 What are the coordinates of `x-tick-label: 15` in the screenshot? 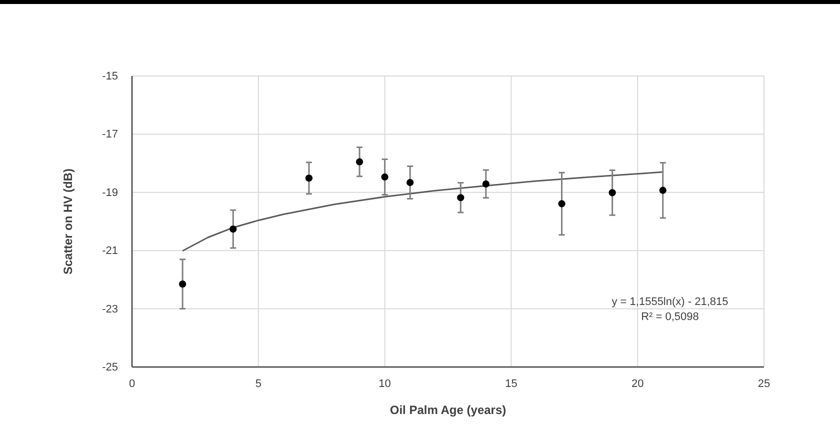 It's located at (511, 384).